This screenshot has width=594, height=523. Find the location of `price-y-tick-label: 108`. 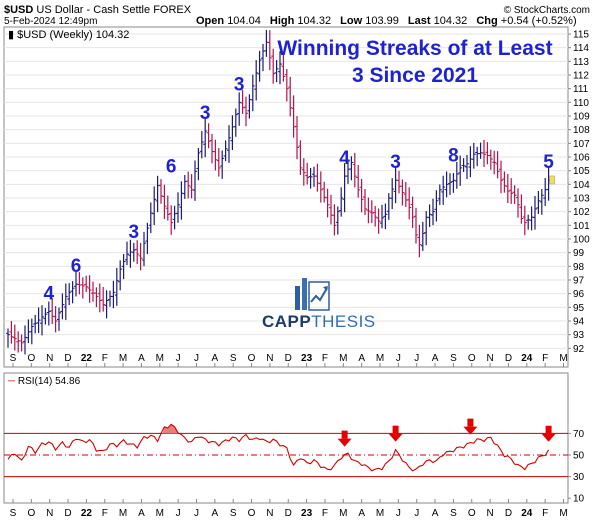

price-y-tick-label: 108 is located at coordinates (581, 130).